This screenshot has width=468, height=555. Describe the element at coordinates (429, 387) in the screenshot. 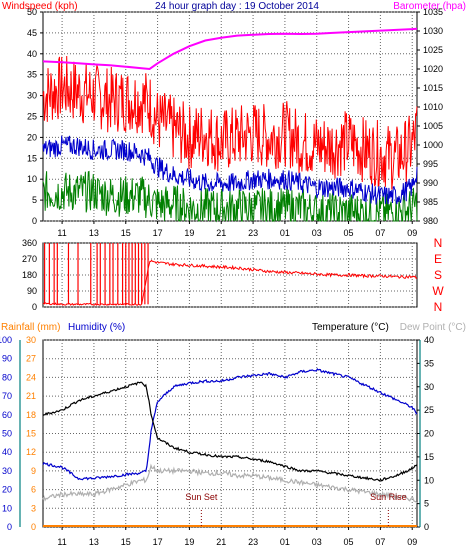

I see `temperature-tick-label: 30` at that location.